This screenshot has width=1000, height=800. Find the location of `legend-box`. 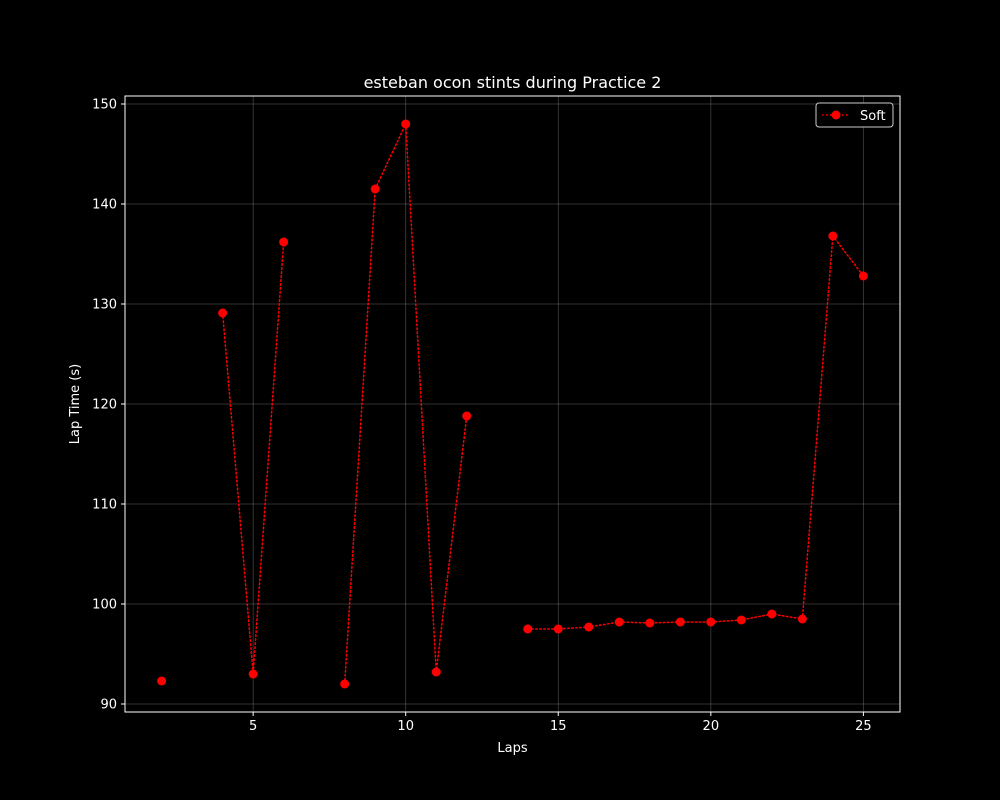

legend-box is located at coordinates (854, 115).